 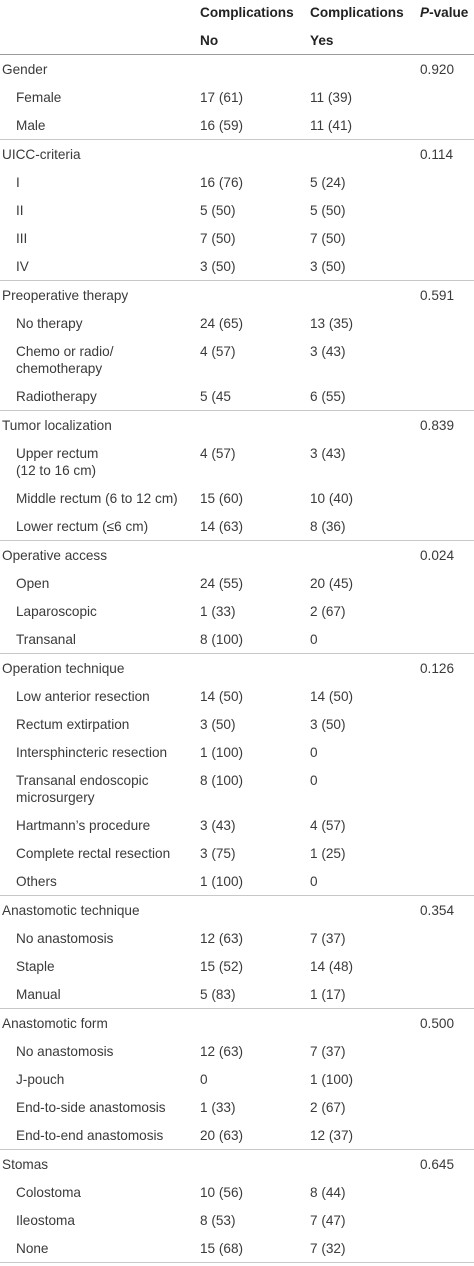 What do you see at coordinates (39, 97) in the screenshot?
I see `row-label-text: Female` at bounding box center [39, 97].